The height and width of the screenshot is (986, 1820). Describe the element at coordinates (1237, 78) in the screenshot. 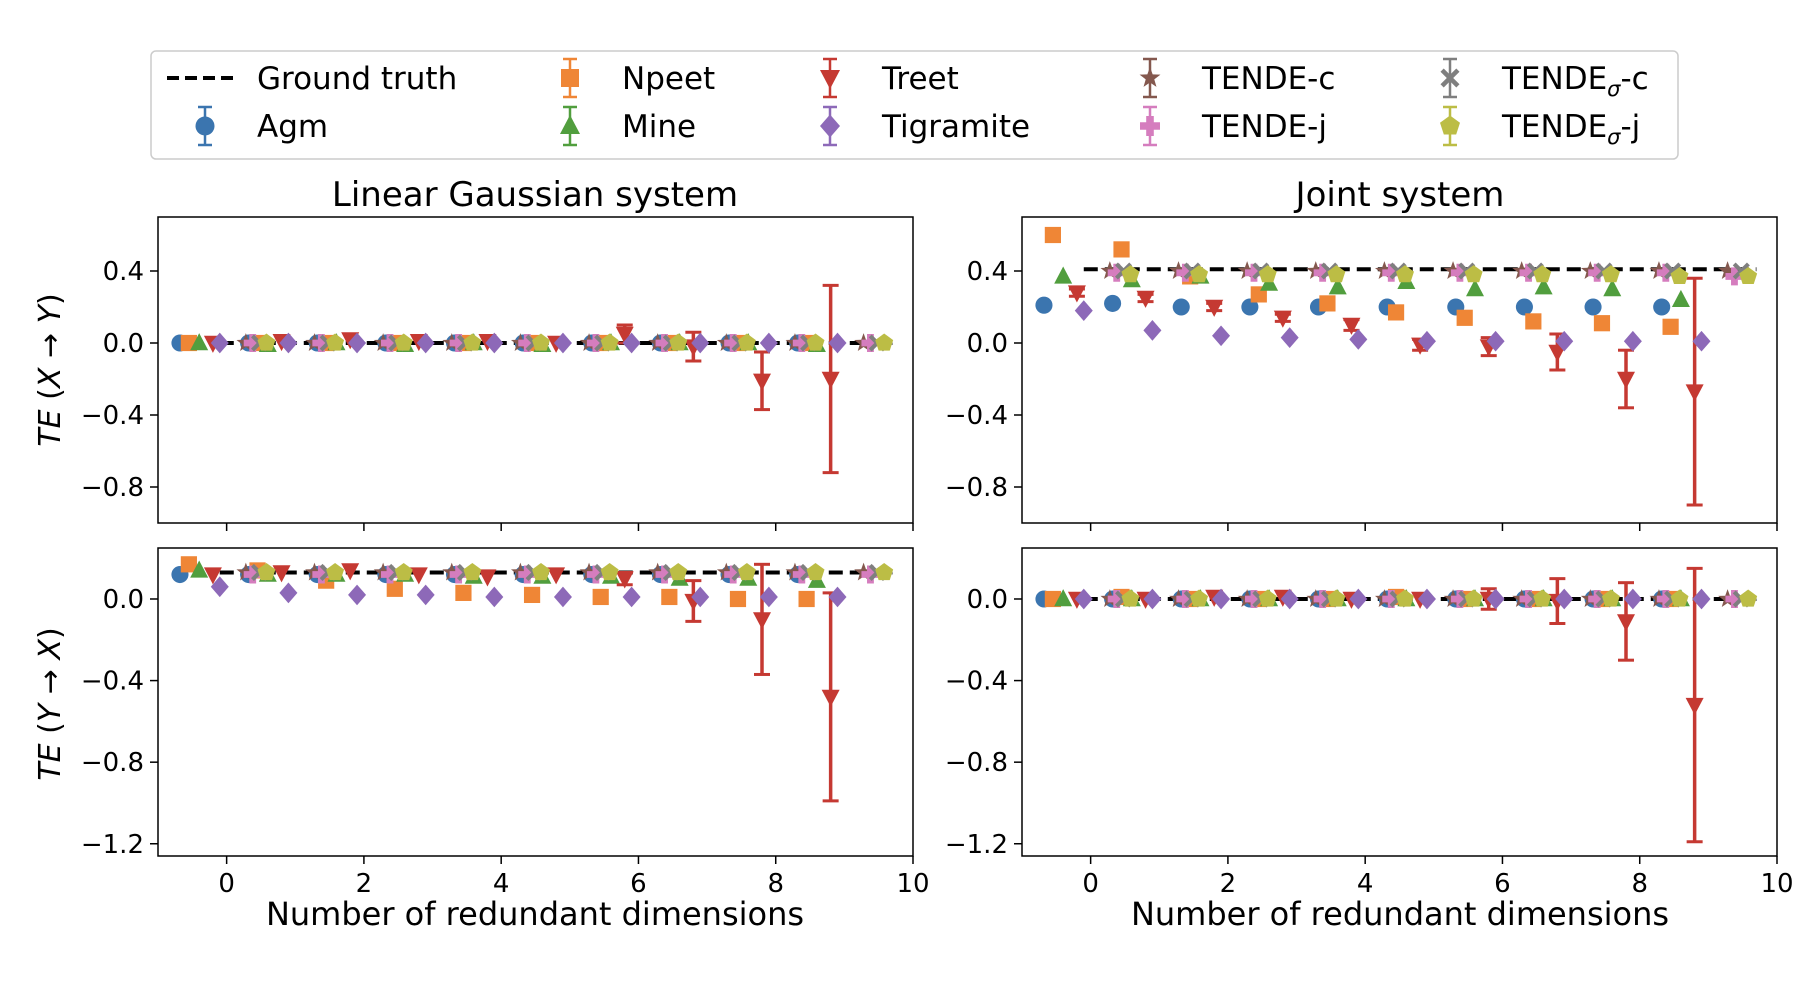

I see `legend-item-tende-c: TENDE-c` at that location.